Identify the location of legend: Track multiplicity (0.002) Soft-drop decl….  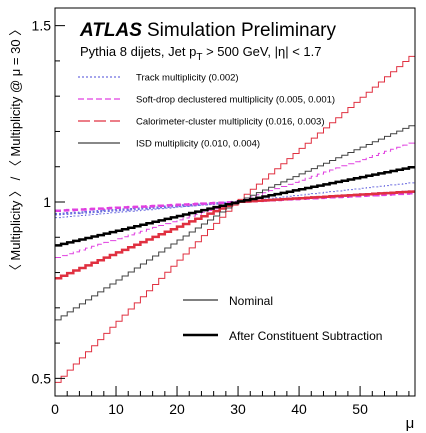
(206, 111).